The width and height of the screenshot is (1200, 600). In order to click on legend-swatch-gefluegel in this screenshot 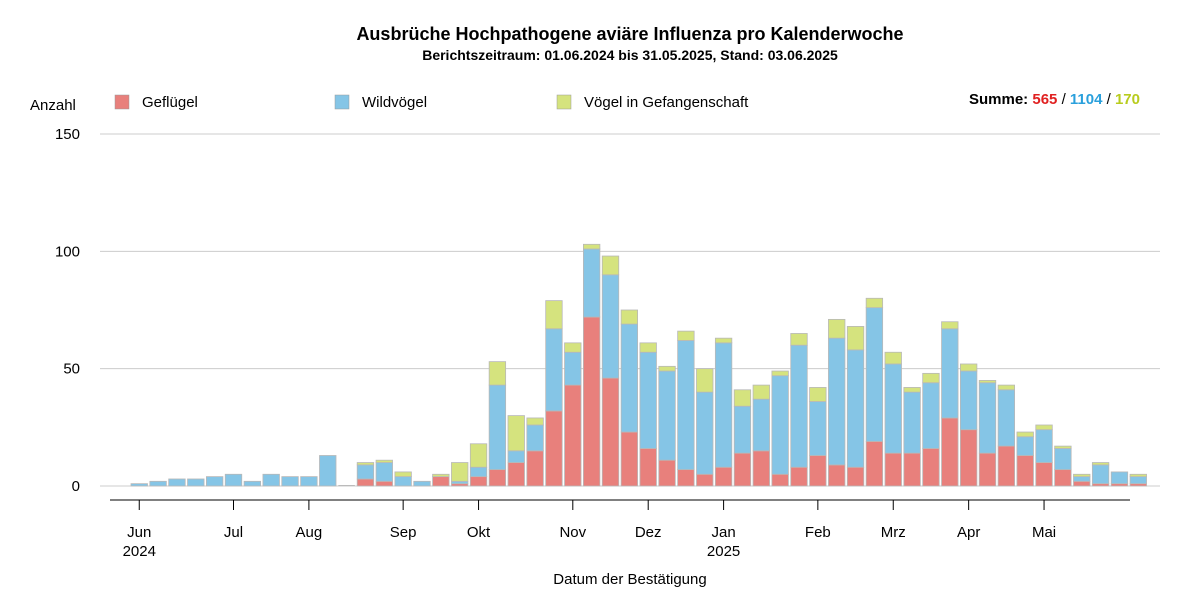, I will do `click(122, 102)`.